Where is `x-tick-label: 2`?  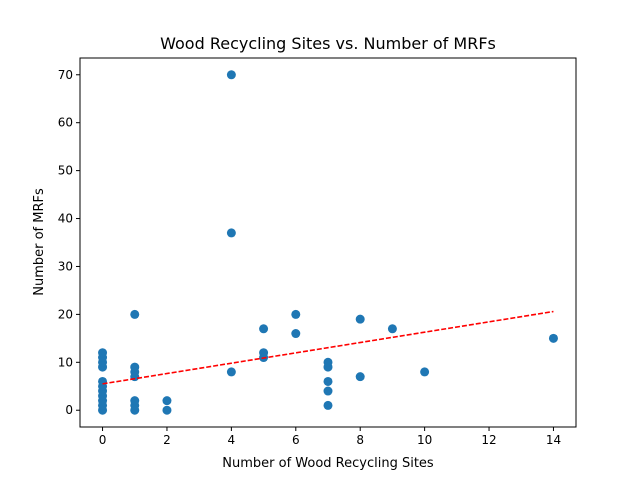
x-tick-label: 2 is located at coordinates (167, 440).